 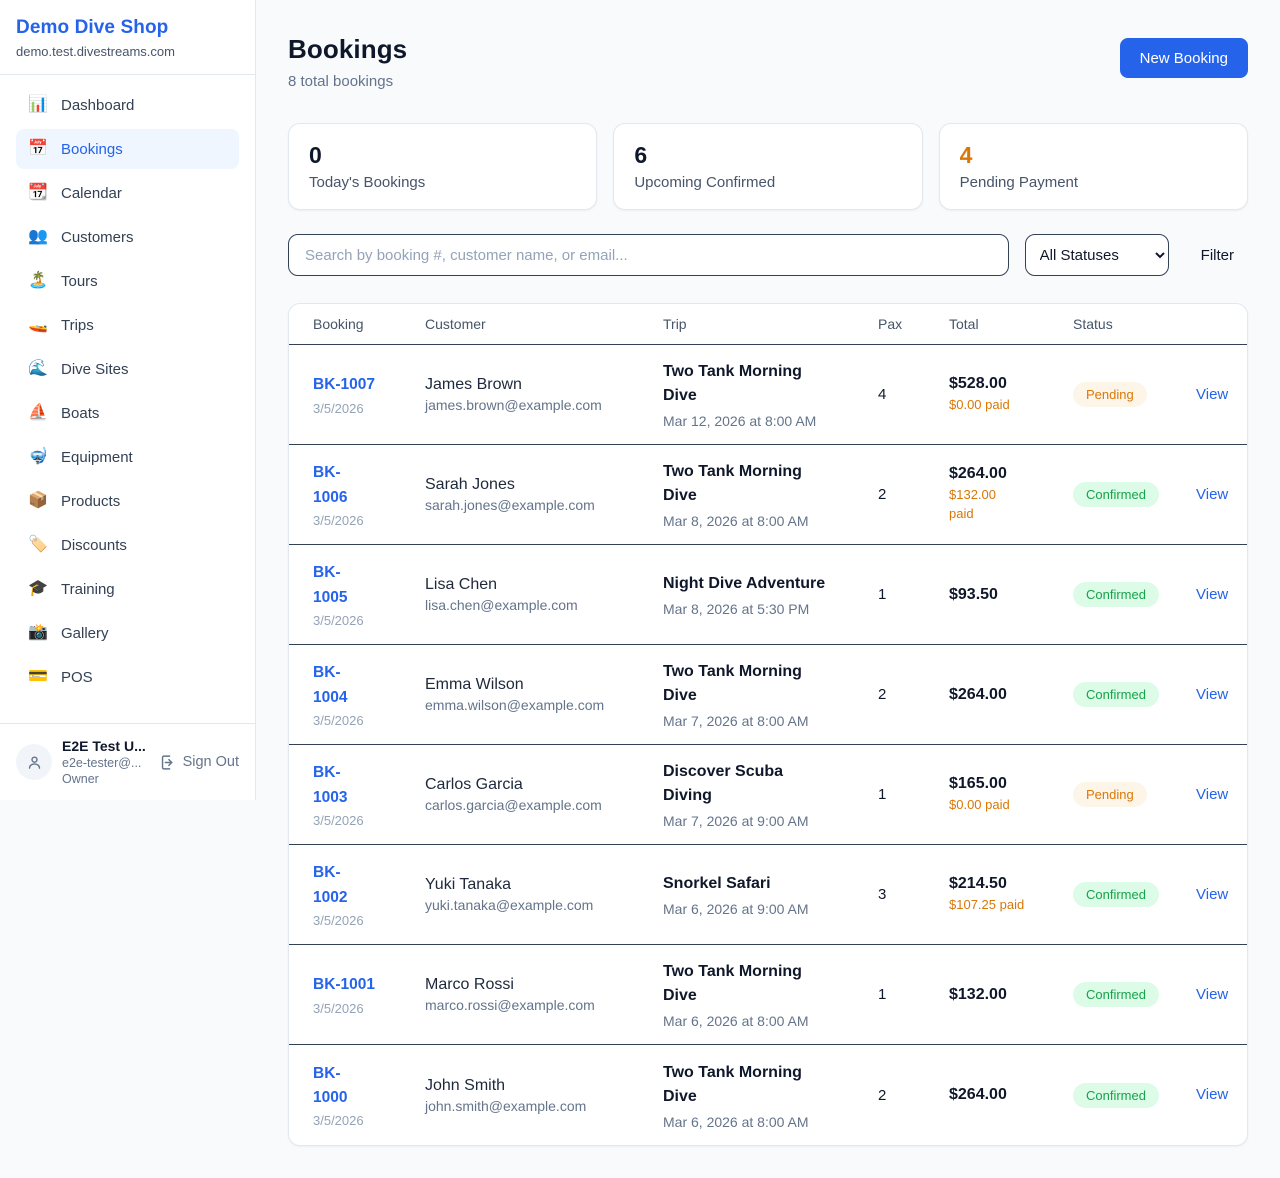 I want to click on tag-icon: 🏷️, so click(x=38, y=544).